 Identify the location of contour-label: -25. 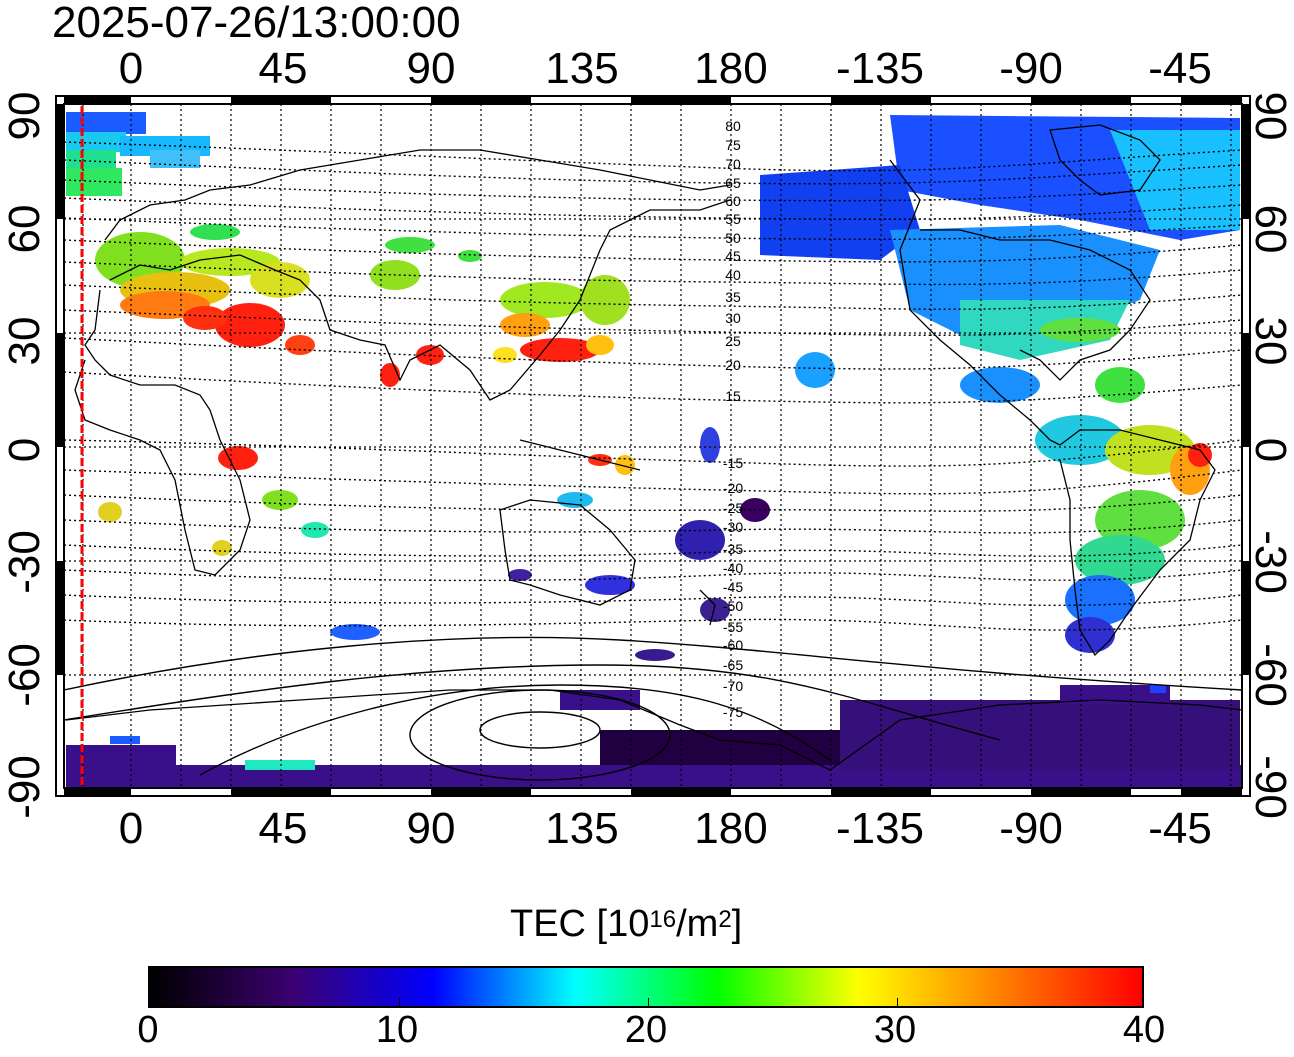
(733, 508).